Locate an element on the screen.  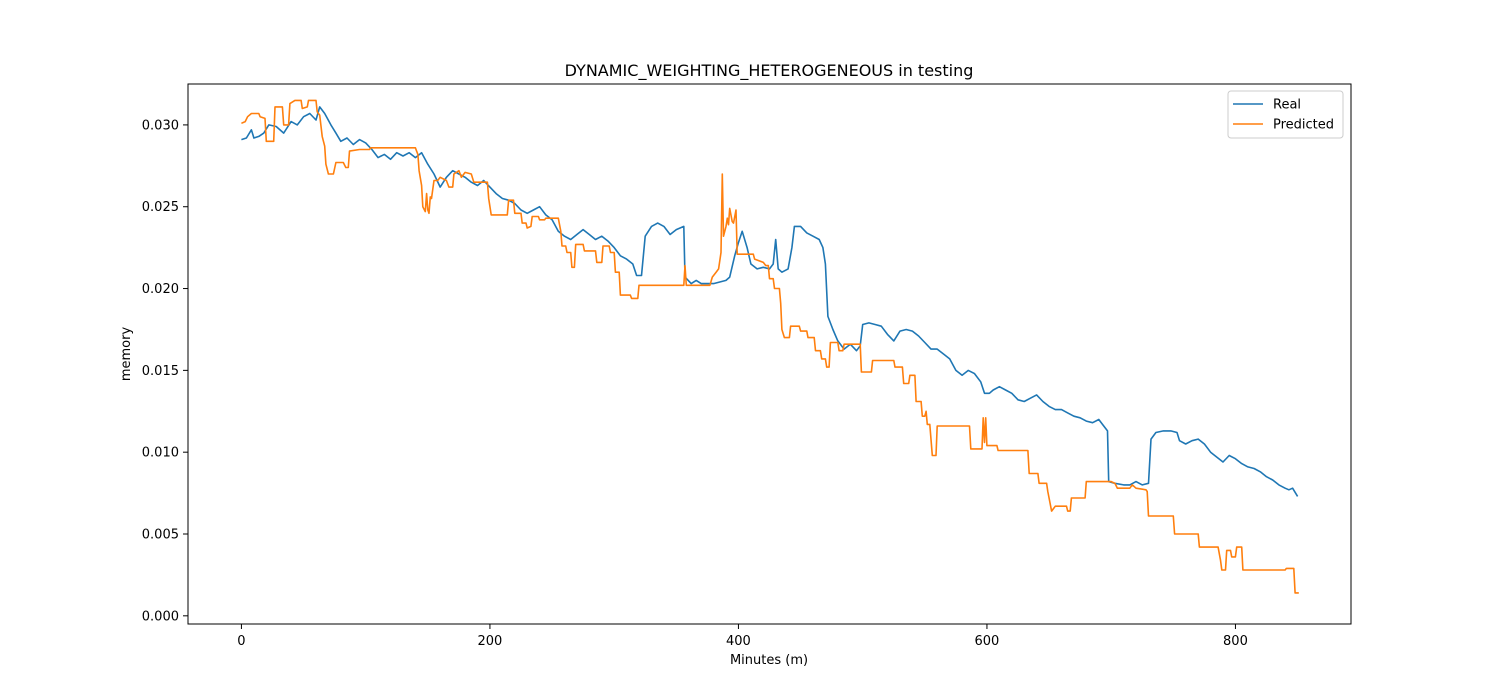
x-tick-label: 800 is located at coordinates (1235, 641).